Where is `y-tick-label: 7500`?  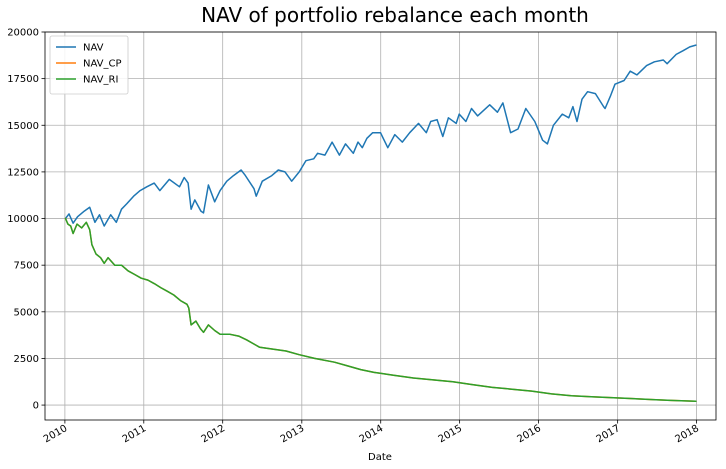
y-tick-label: 7500 is located at coordinates (26, 266).